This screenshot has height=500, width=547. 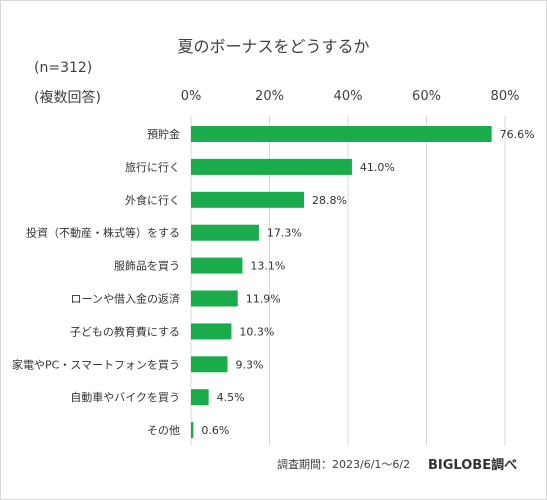 What do you see at coordinates (344, 464) in the screenshot?
I see `survey-period: 調査期間：2023/6/1～6/2` at bounding box center [344, 464].